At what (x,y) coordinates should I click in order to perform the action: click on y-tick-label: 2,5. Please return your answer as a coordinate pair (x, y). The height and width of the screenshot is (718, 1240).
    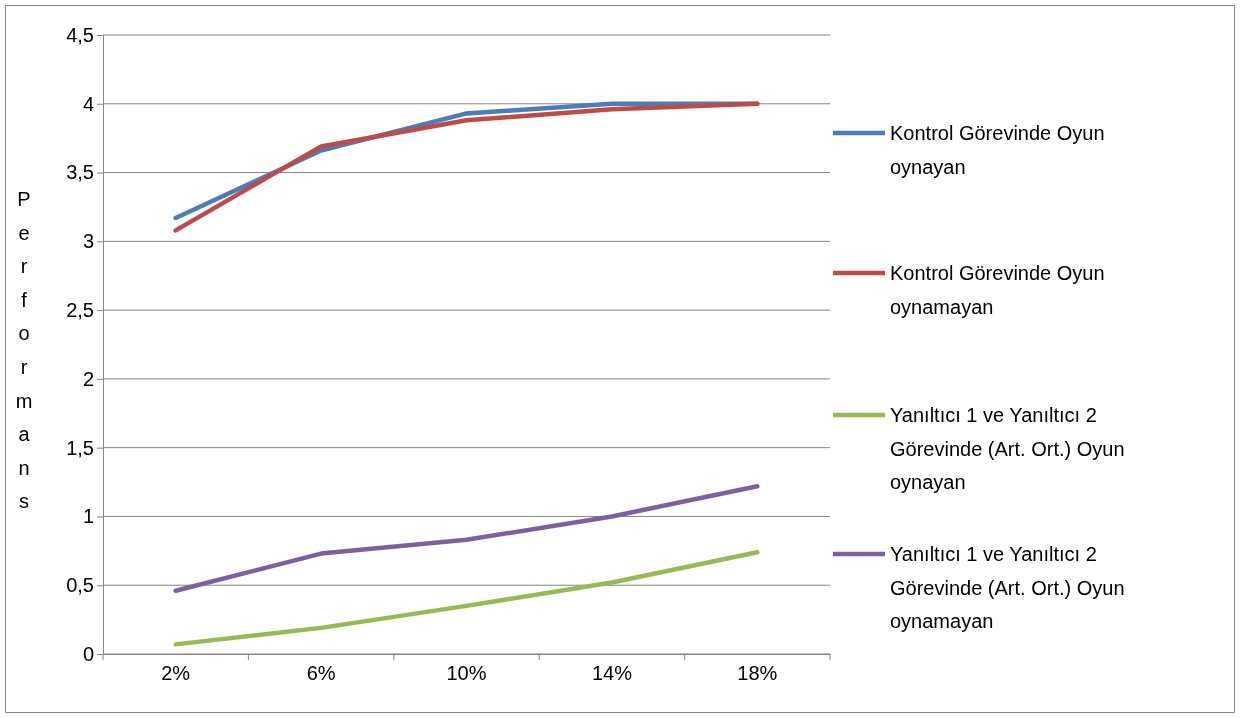
    Looking at the image, I should click on (80, 310).